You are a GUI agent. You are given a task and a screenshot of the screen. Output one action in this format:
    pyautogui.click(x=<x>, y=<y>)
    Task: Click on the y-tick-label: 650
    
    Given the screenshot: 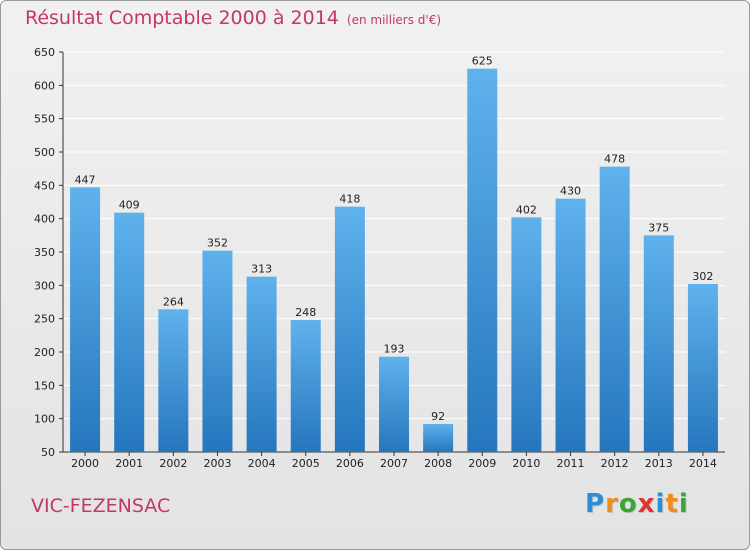 What is the action you would take?
    pyautogui.click(x=44, y=52)
    